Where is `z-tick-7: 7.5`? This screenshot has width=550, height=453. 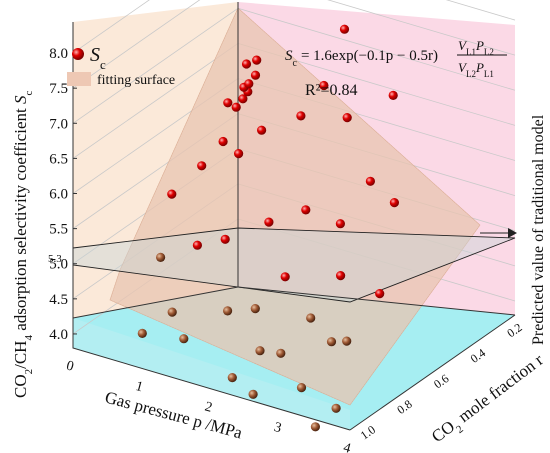 z-tick-7: 7.5 is located at coordinates (58, 89).